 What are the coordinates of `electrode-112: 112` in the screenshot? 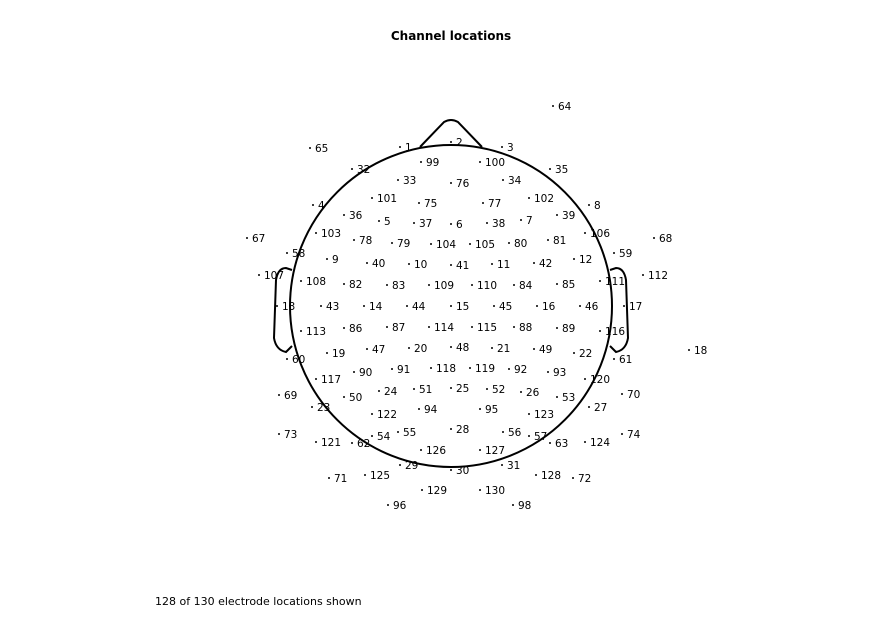 It's located at (655, 276).